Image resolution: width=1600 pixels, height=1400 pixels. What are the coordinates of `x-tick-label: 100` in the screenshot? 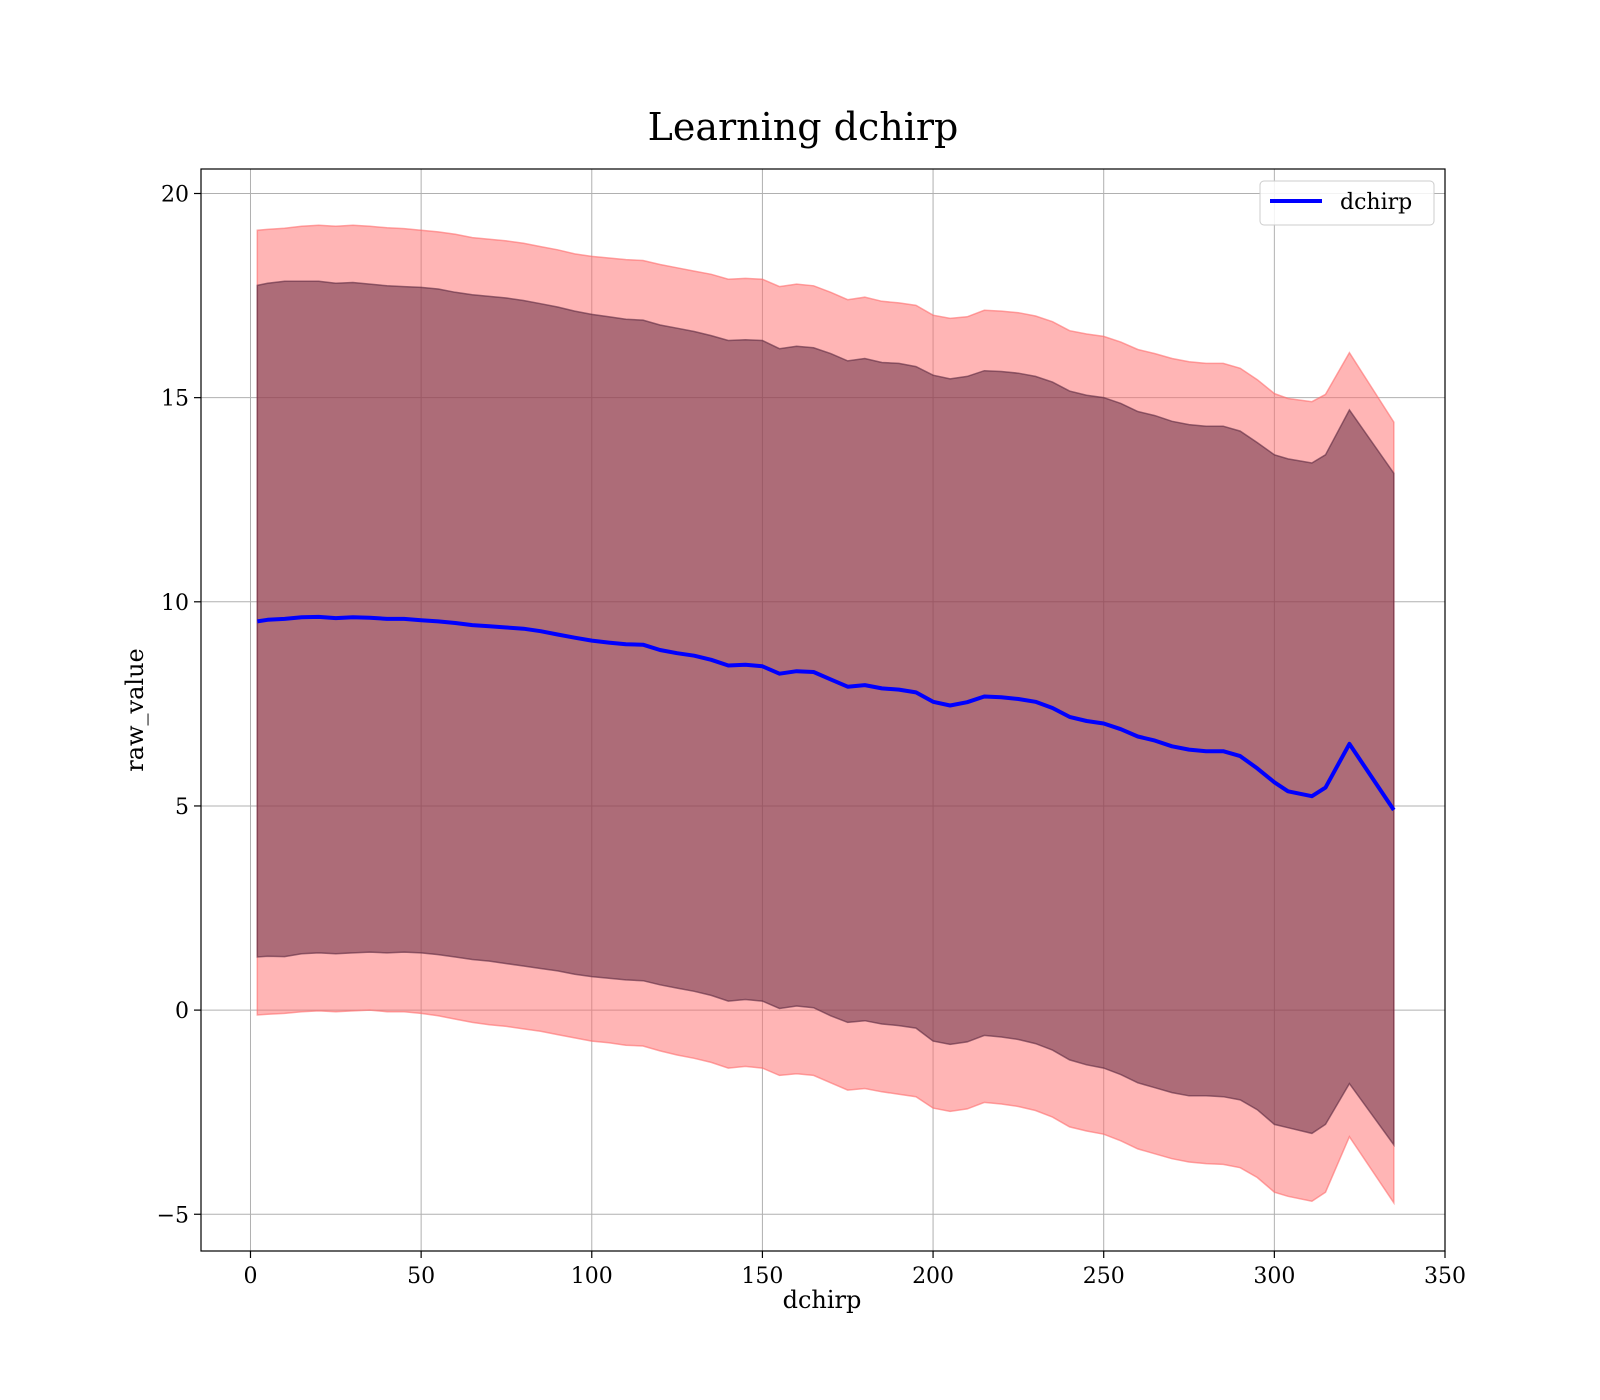 It's located at (592, 1276).